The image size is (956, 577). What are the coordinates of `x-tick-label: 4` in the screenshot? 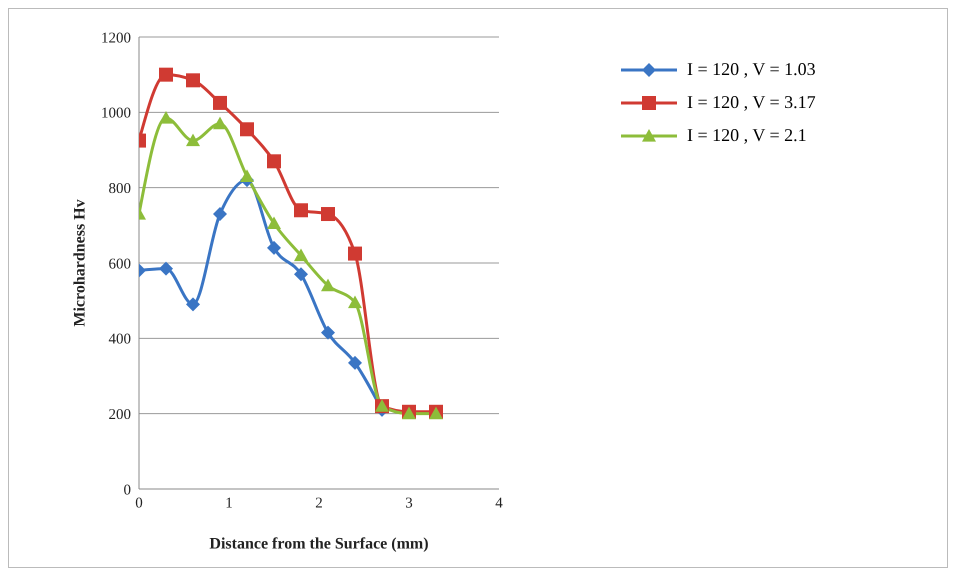 It's located at (499, 504).